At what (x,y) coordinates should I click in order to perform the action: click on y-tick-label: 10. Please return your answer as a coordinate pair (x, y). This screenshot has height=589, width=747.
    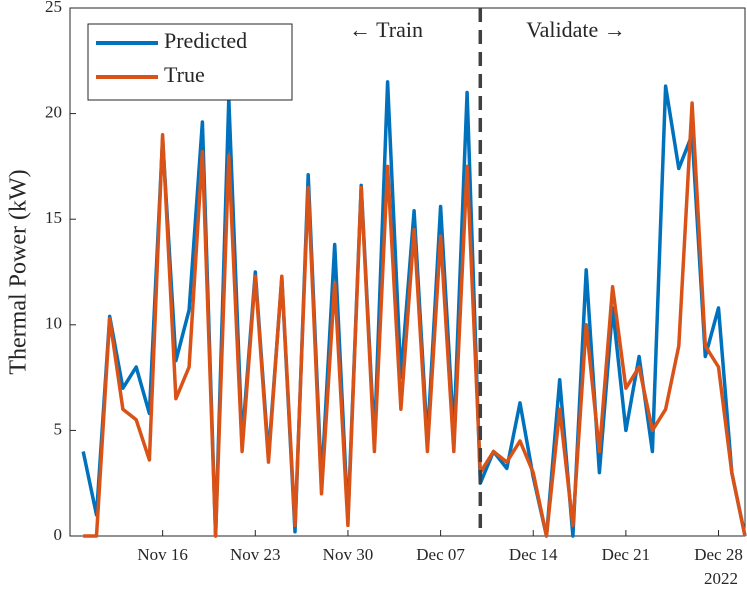
    Looking at the image, I should click on (53, 323).